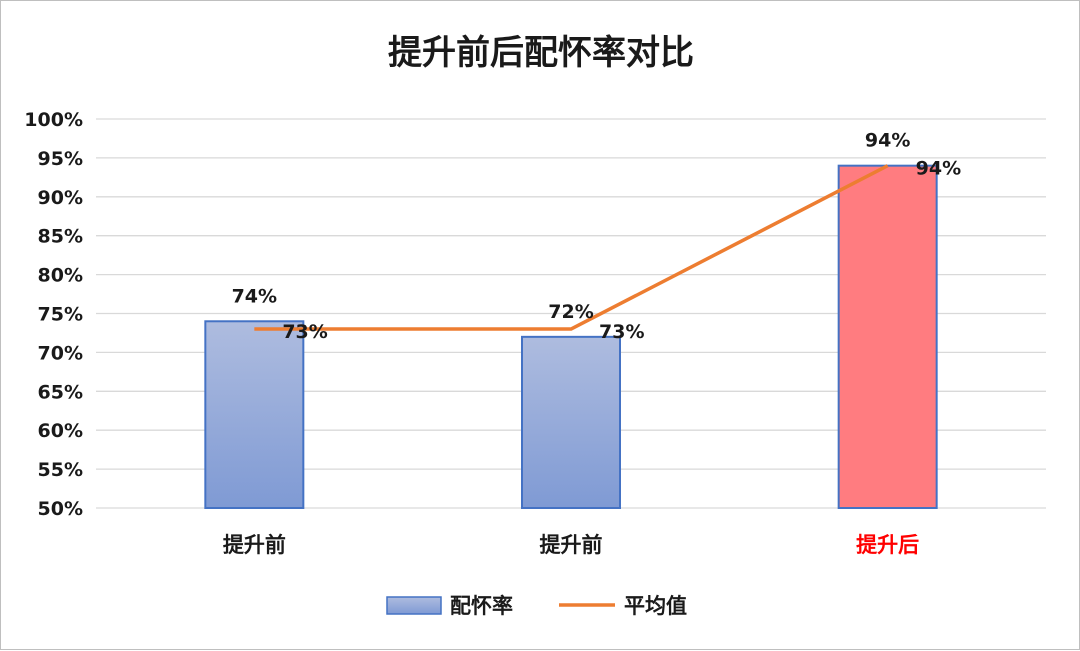 This screenshot has height=651, width=1080. I want to click on y-tick-label: 55%, so click(60, 470).